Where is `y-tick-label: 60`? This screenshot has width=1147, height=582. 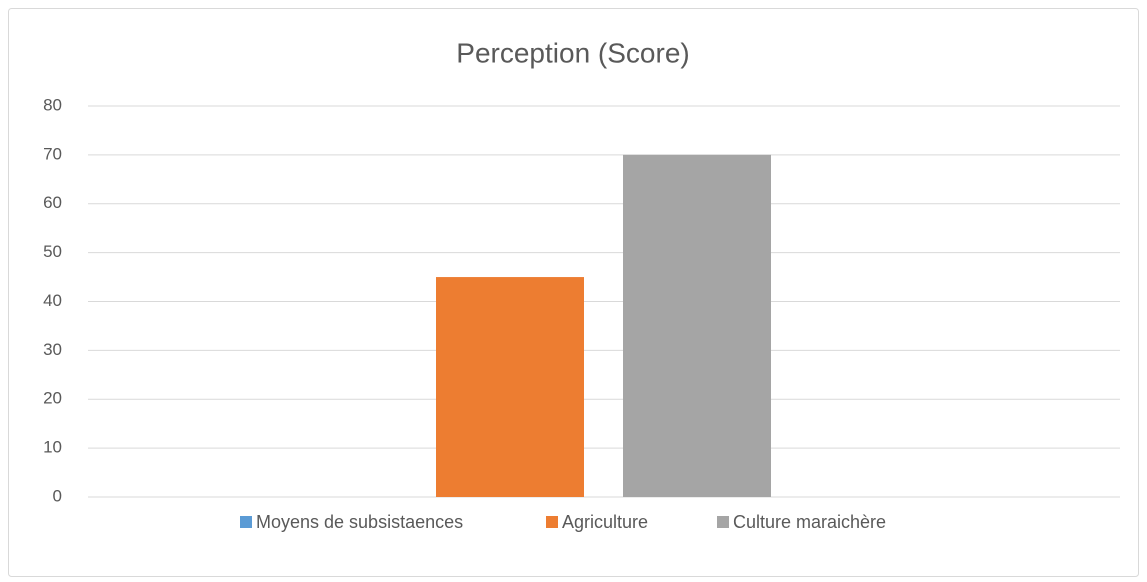
y-tick-label: 60 is located at coordinates (52, 202).